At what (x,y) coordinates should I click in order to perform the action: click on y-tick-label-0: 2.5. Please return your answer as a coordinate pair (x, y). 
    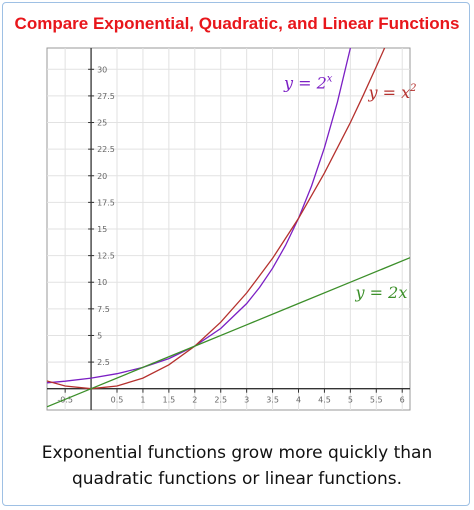
    Looking at the image, I should click on (103, 362).